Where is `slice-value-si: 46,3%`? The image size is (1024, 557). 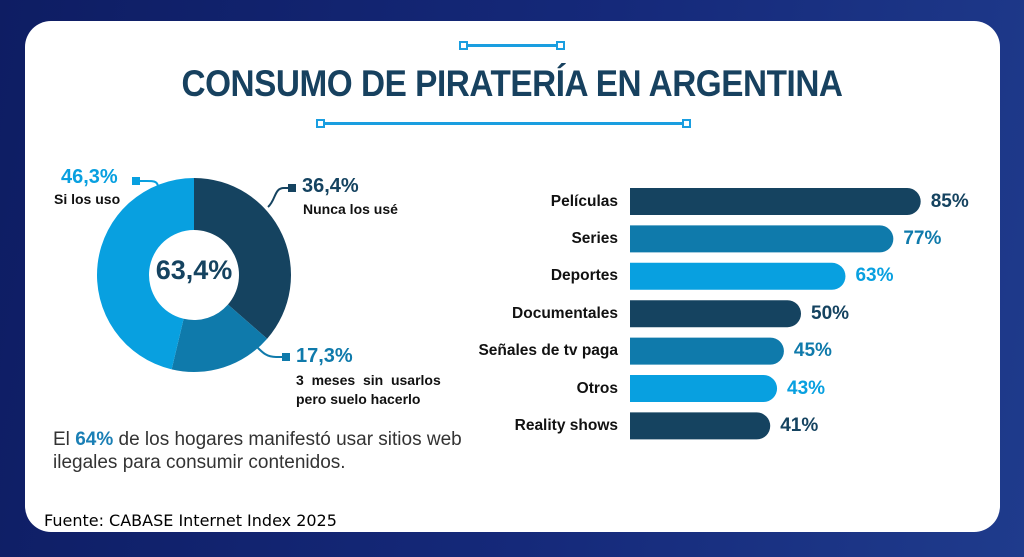 slice-value-si: 46,3% is located at coordinates (89, 177).